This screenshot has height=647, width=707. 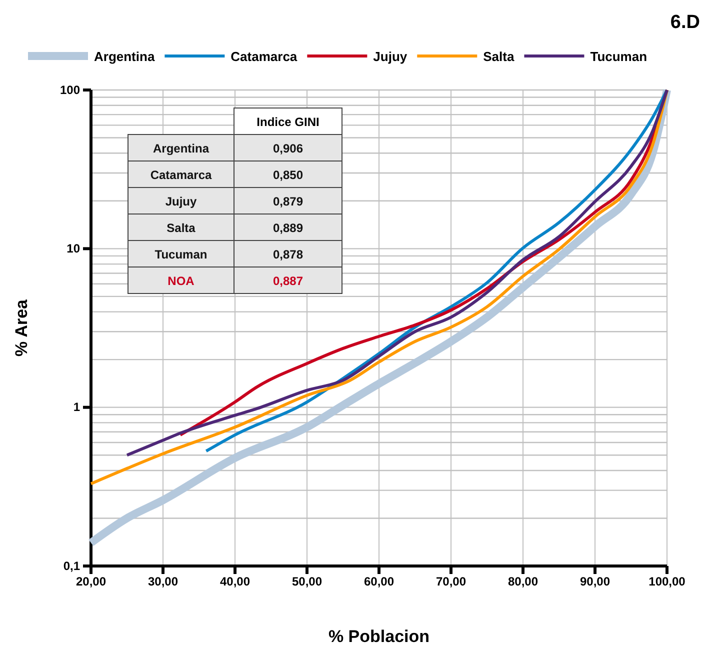 I want to click on annotation: NOA, so click(x=181, y=281).